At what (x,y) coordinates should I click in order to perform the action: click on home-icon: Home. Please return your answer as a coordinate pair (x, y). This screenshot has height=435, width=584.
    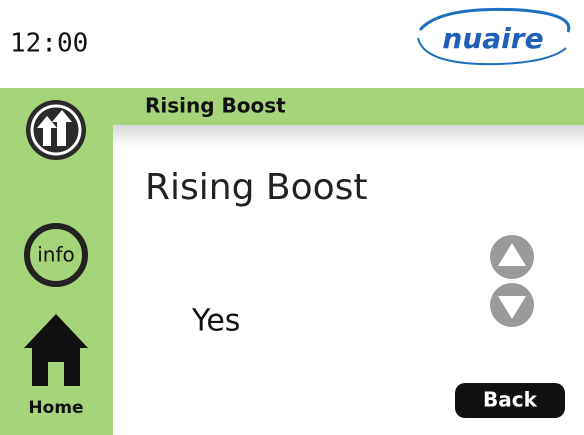
    Looking at the image, I should click on (56, 366).